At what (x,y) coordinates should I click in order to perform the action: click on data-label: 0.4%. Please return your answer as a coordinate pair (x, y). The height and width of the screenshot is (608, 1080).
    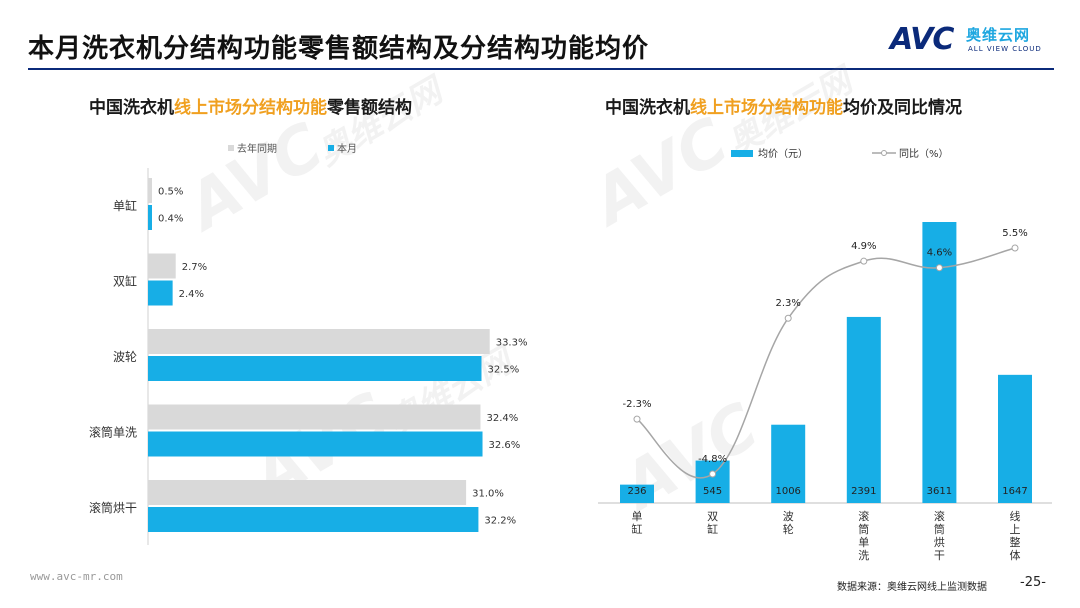
    Looking at the image, I should click on (170, 219).